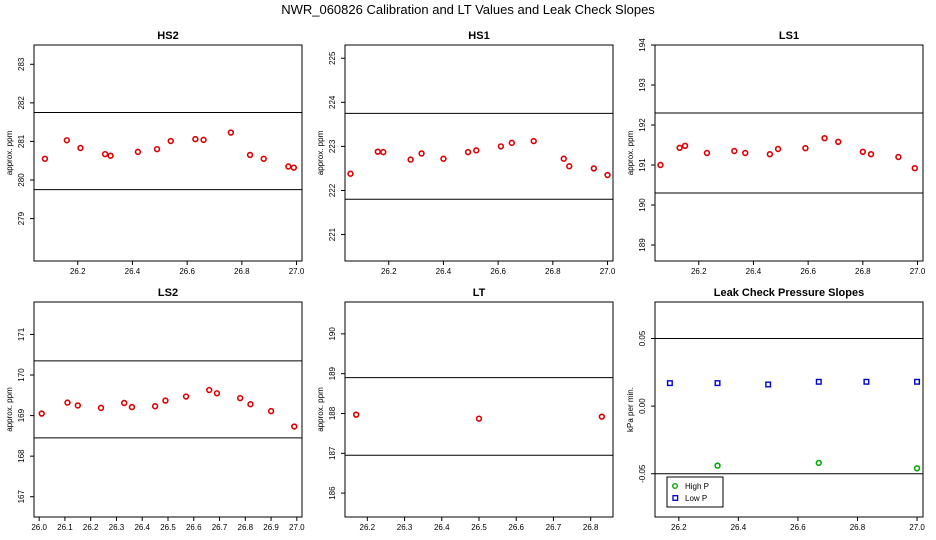  What do you see at coordinates (642, 406) in the screenshot?
I see `y-tick-label: 0.00` at bounding box center [642, 406].